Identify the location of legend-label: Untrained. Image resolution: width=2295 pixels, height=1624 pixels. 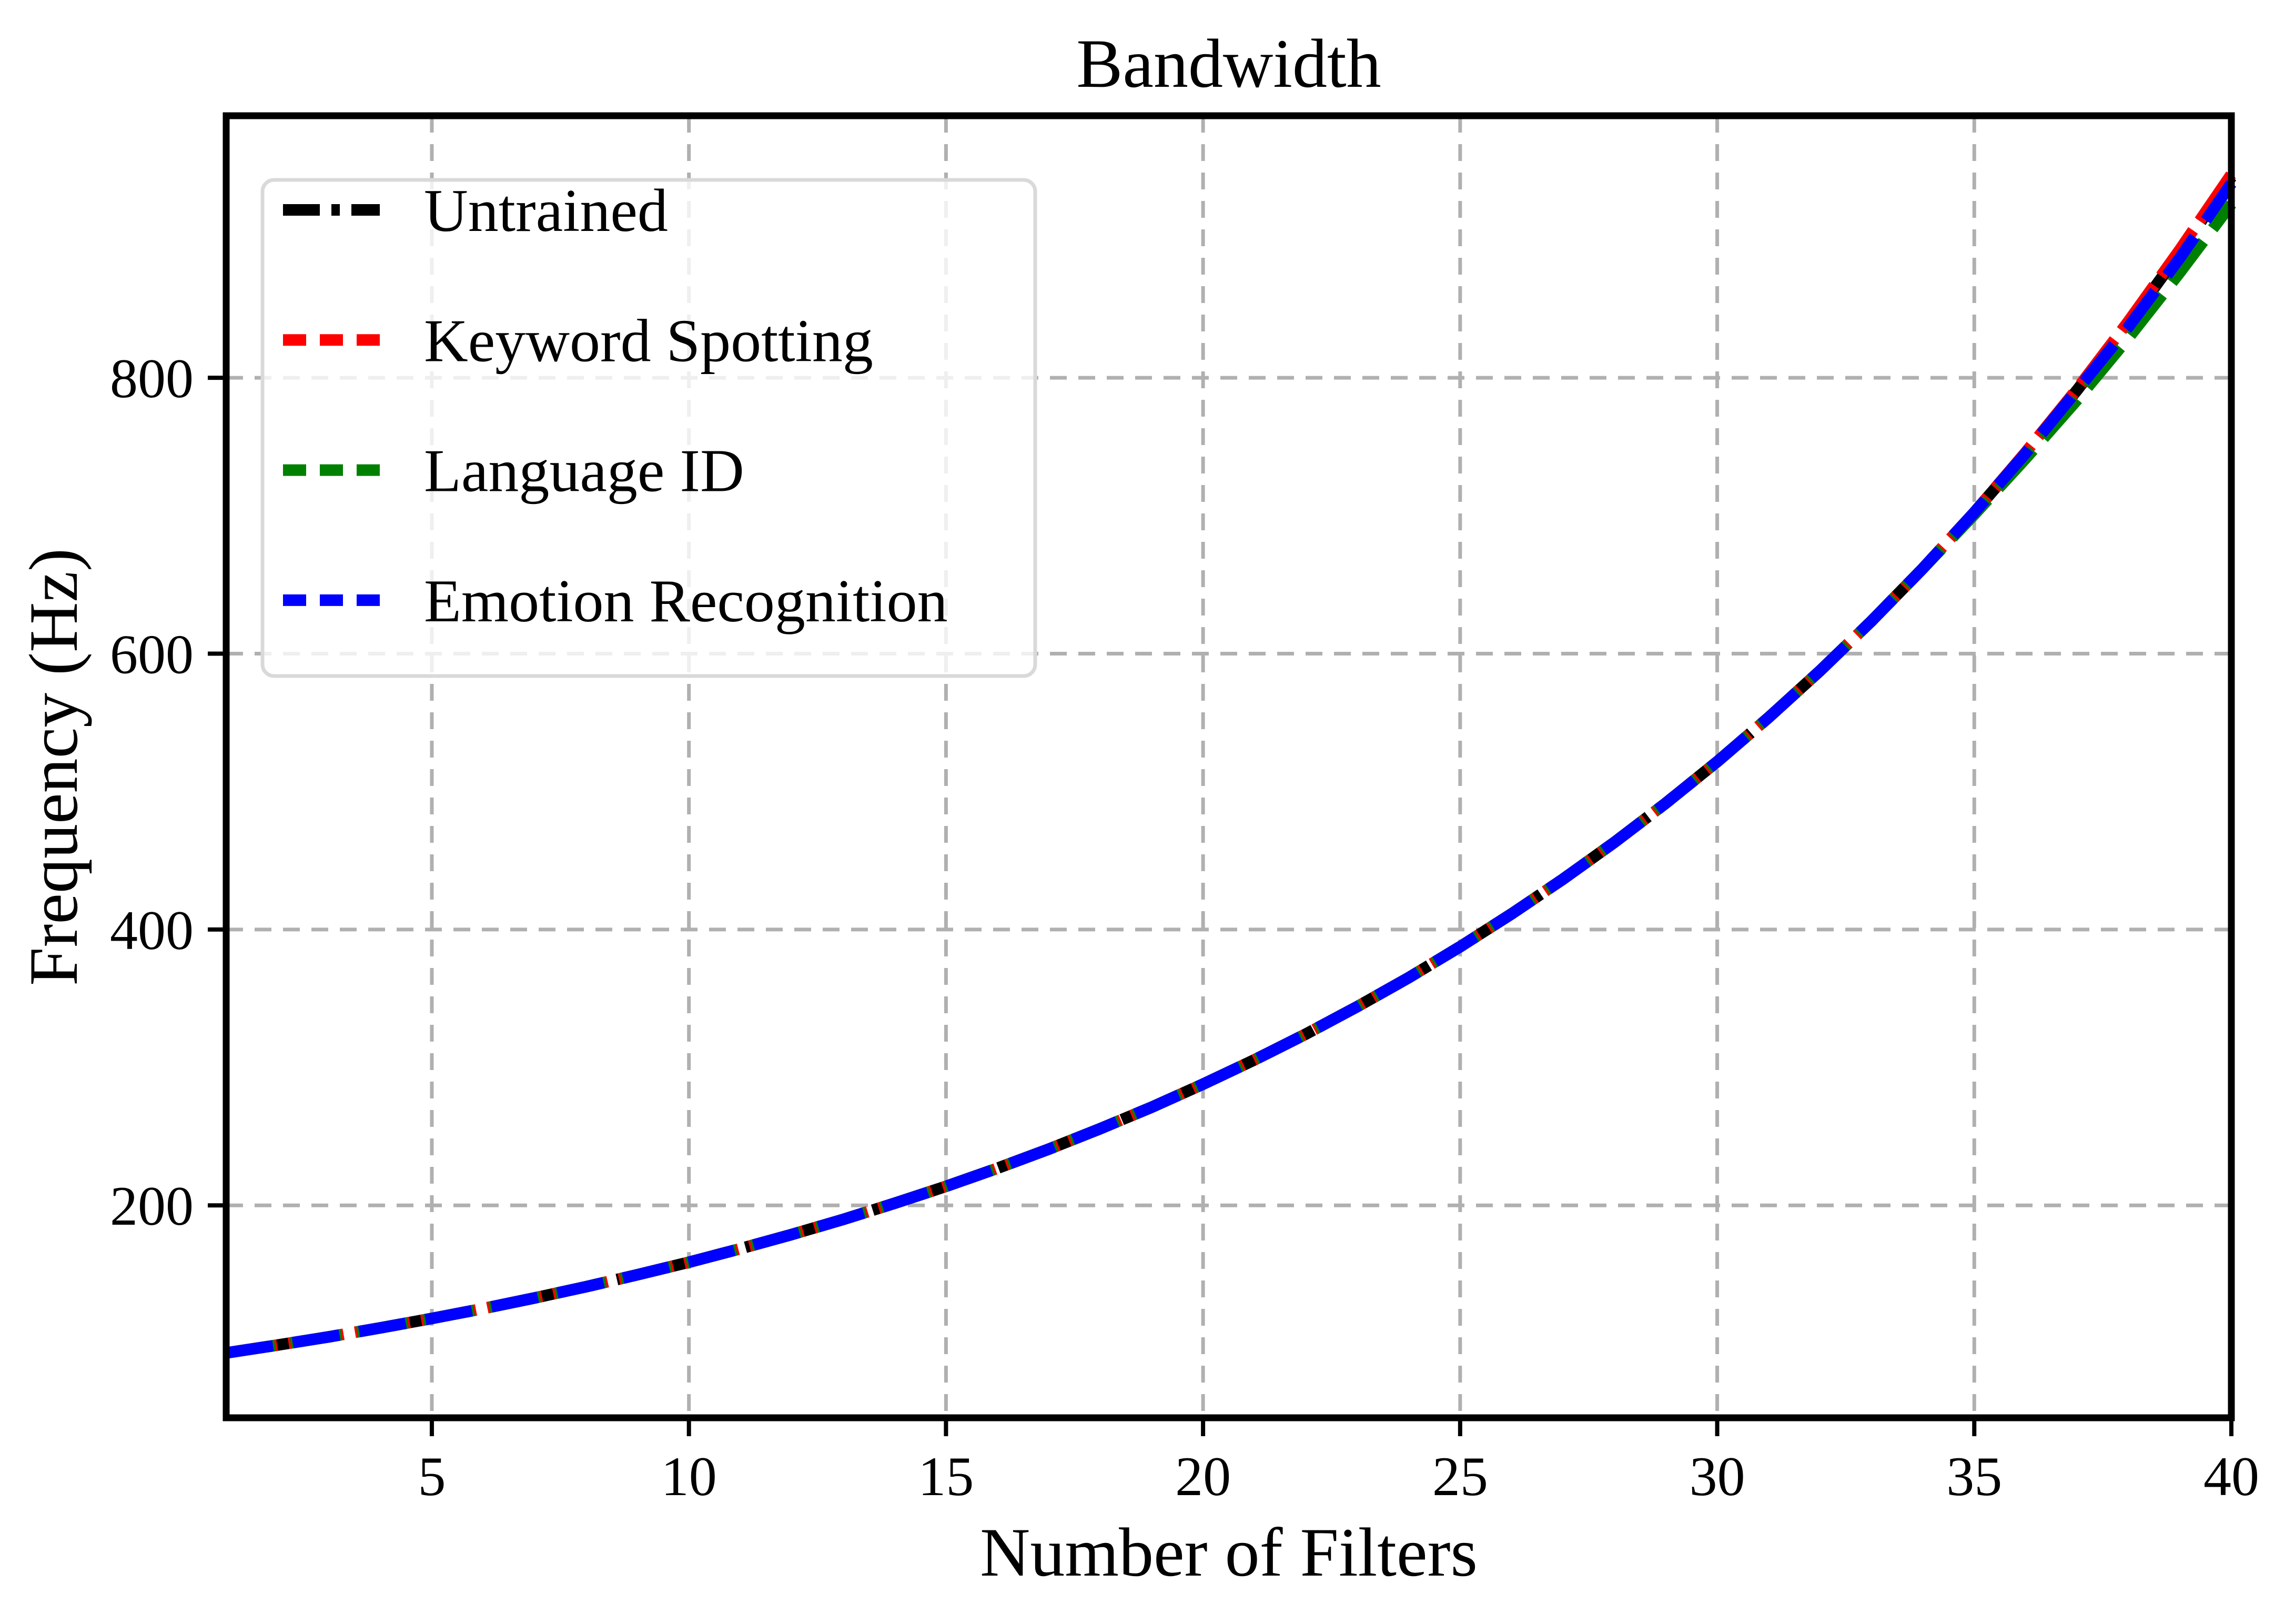
(546, 211).